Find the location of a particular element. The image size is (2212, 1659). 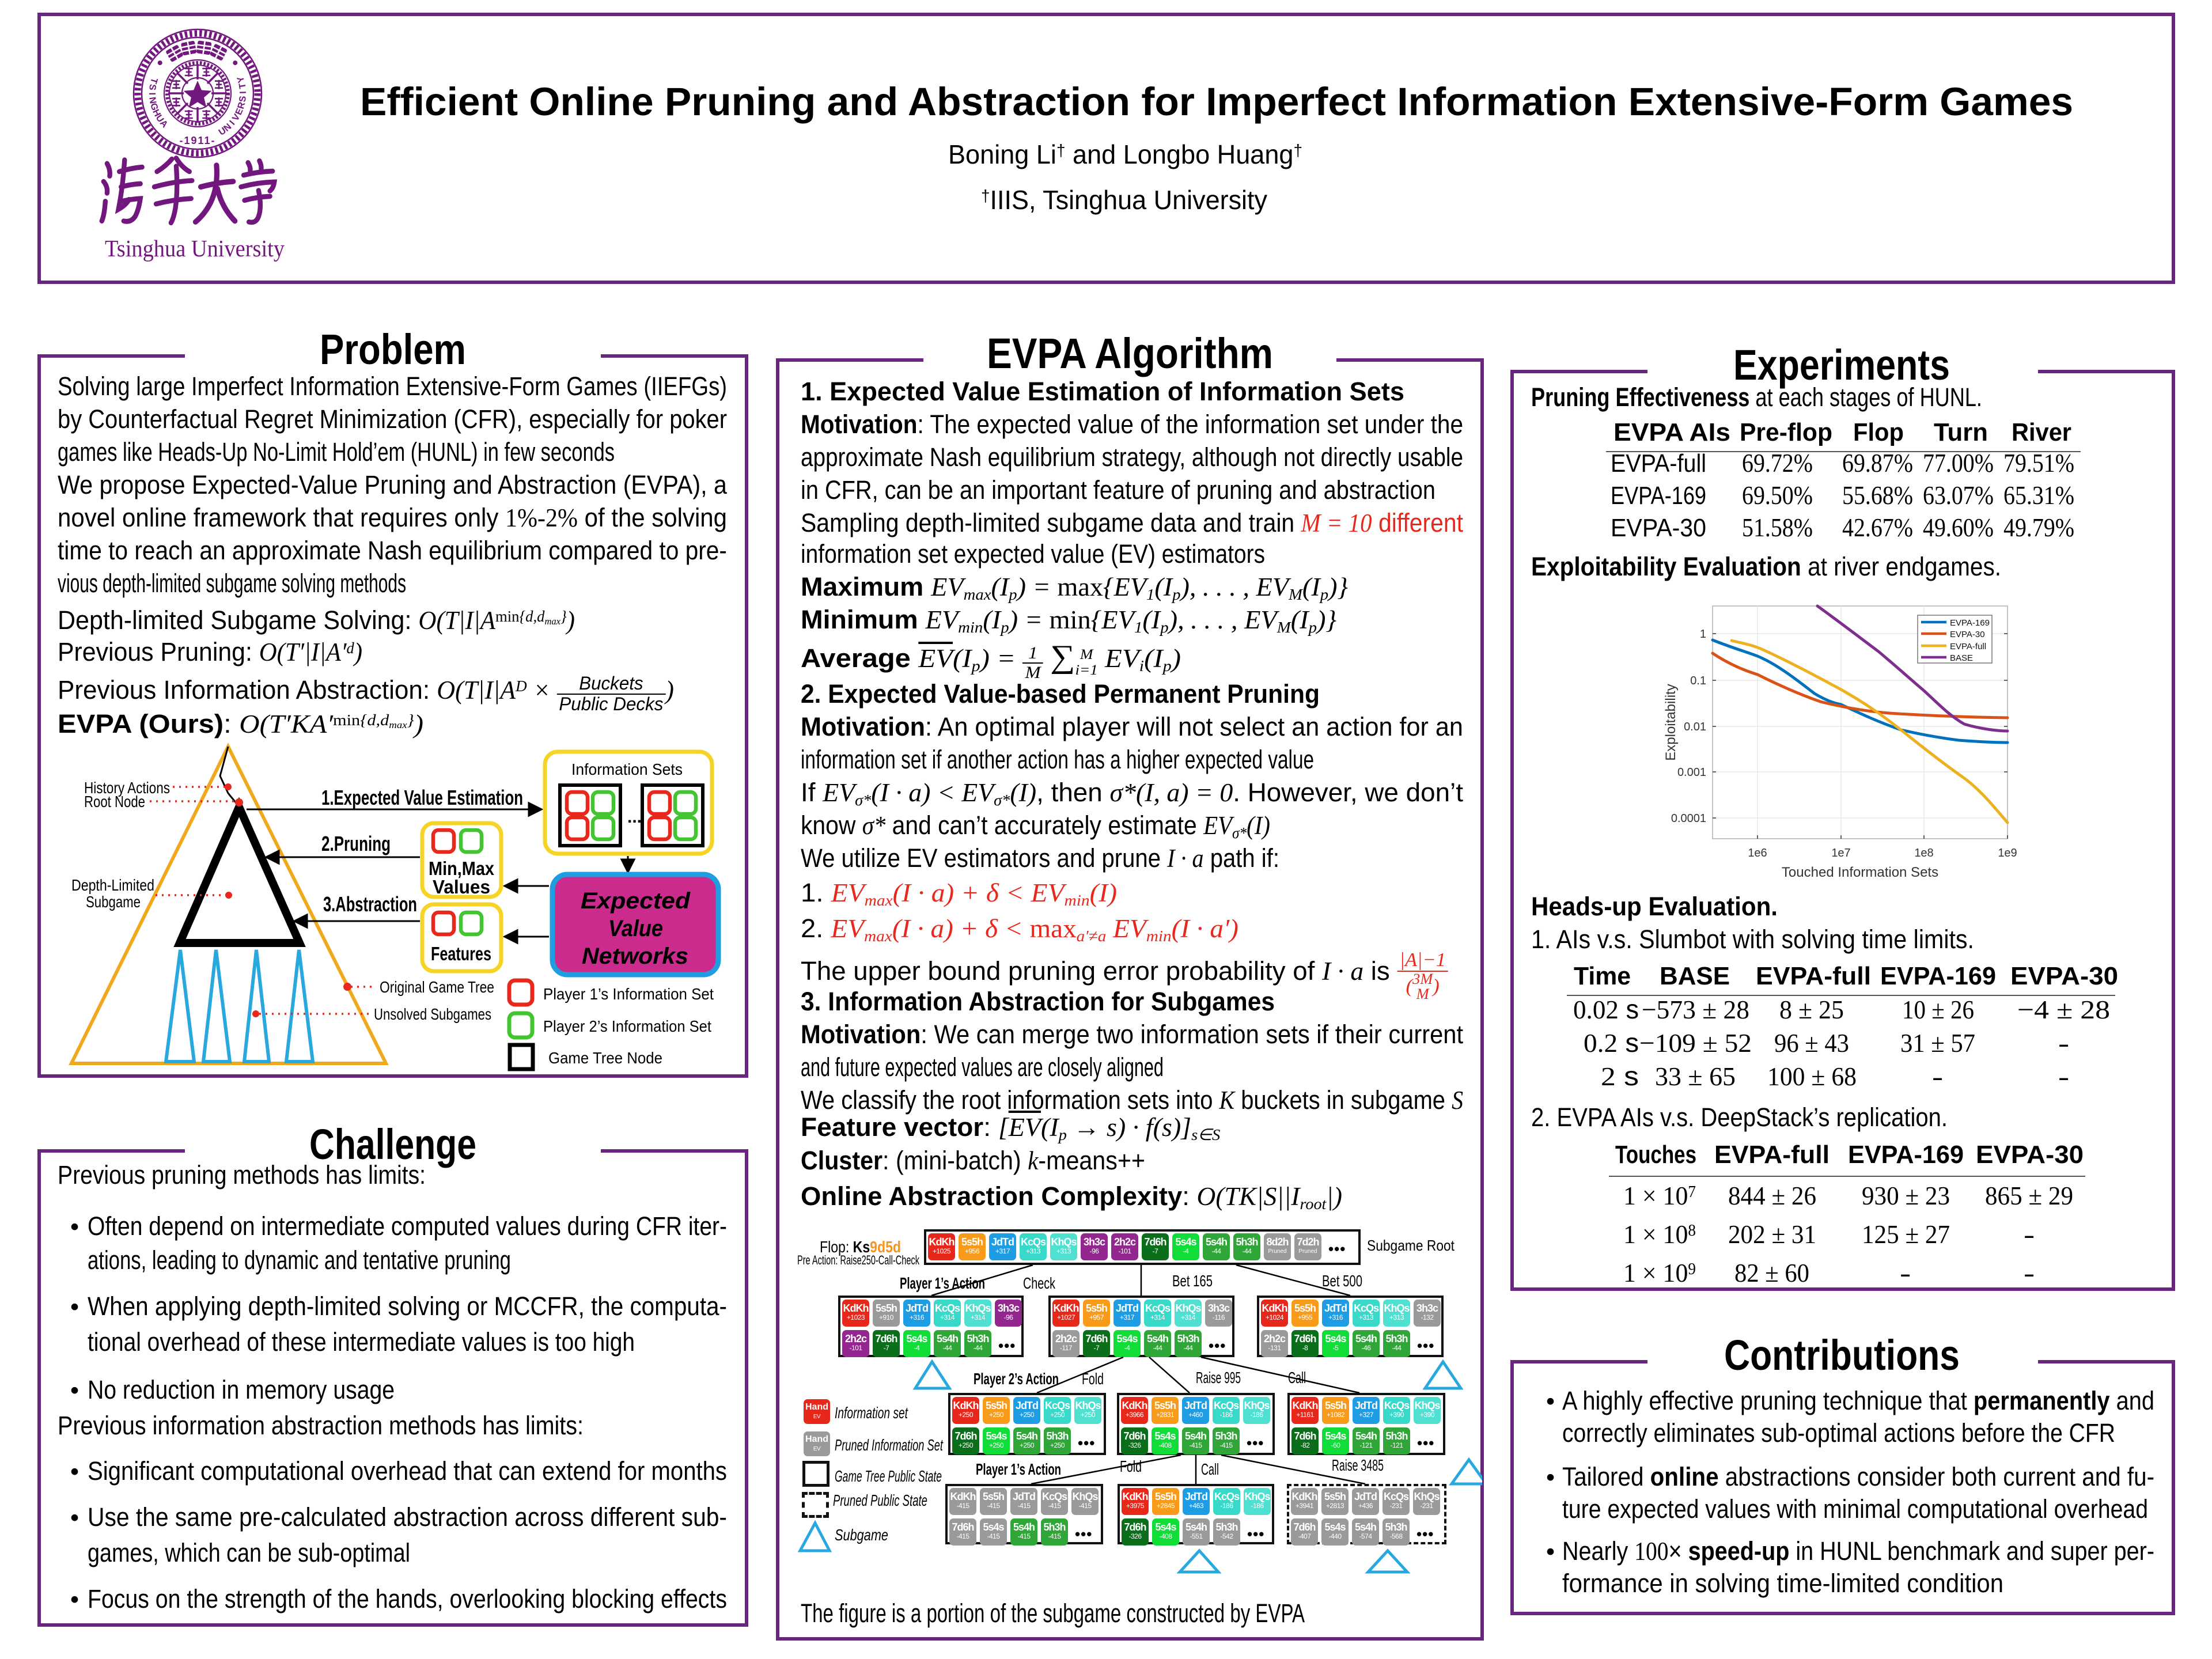

svg-text: 1e9 is located at coordinates (2007, 853).